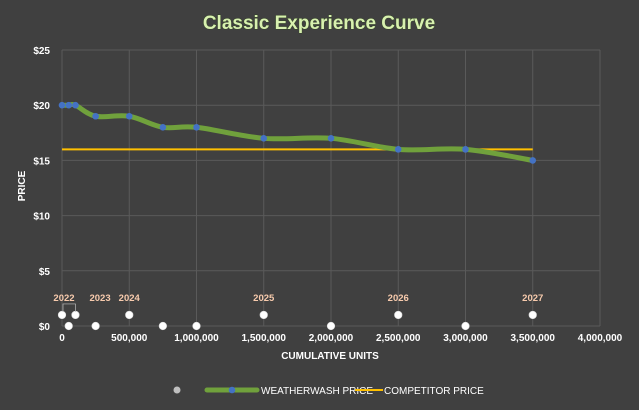  What do you see at coordinates (41, 217) in the screenshot?
I see `y-tick-label: $10` at bounding box center [41, 217].